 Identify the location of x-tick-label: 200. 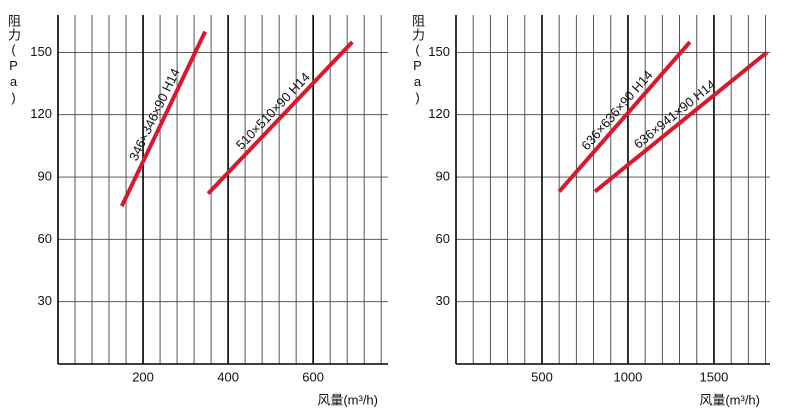
(143, 376).